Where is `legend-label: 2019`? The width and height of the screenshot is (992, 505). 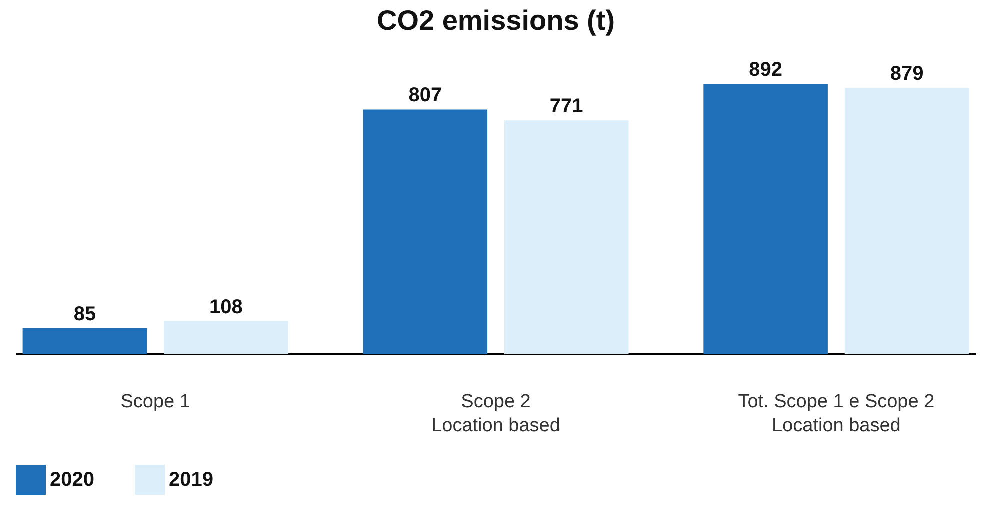
legend-label: 2019 is located at coordinates (191, 480).